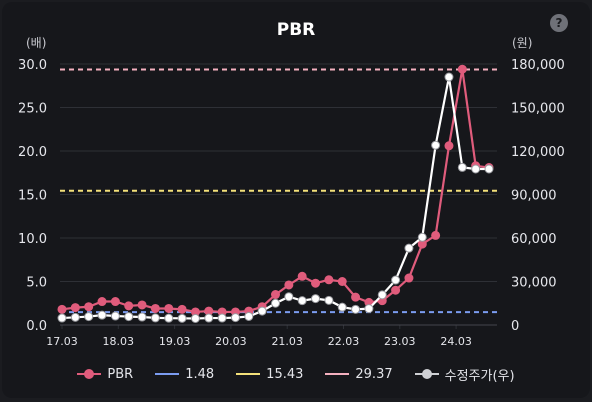 The image size is (592, 402). What do you see at coordinates (105, 374) in the screenshot?
I see `legend-item-pbr: PBR` at bounding box center [105, 374].